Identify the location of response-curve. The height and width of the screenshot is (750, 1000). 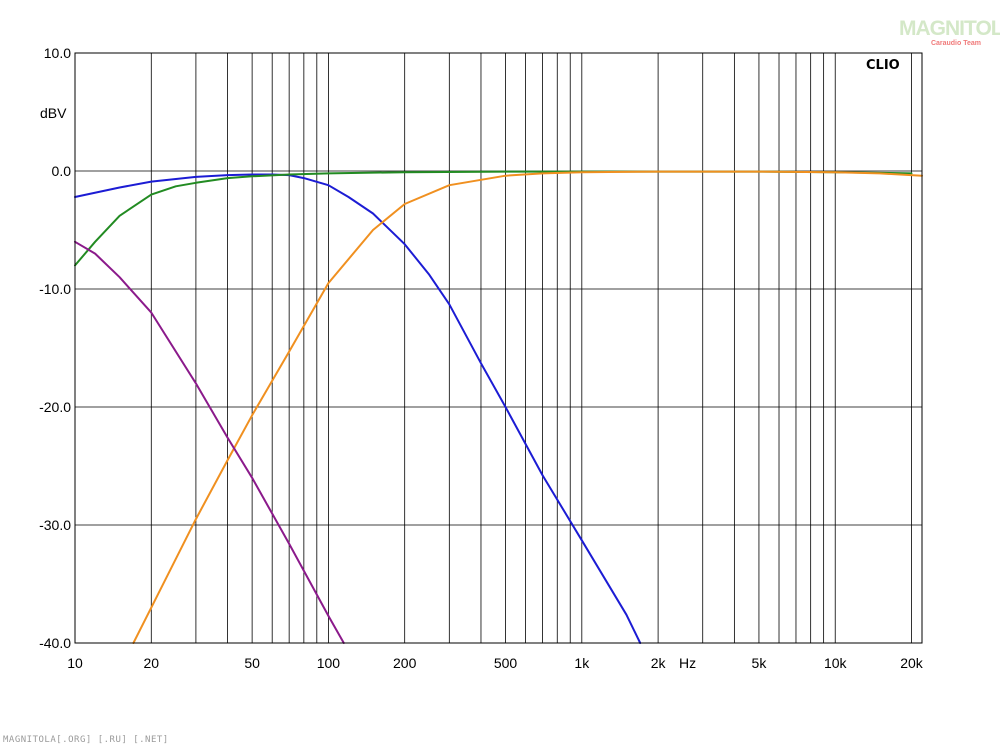
(209, 442).